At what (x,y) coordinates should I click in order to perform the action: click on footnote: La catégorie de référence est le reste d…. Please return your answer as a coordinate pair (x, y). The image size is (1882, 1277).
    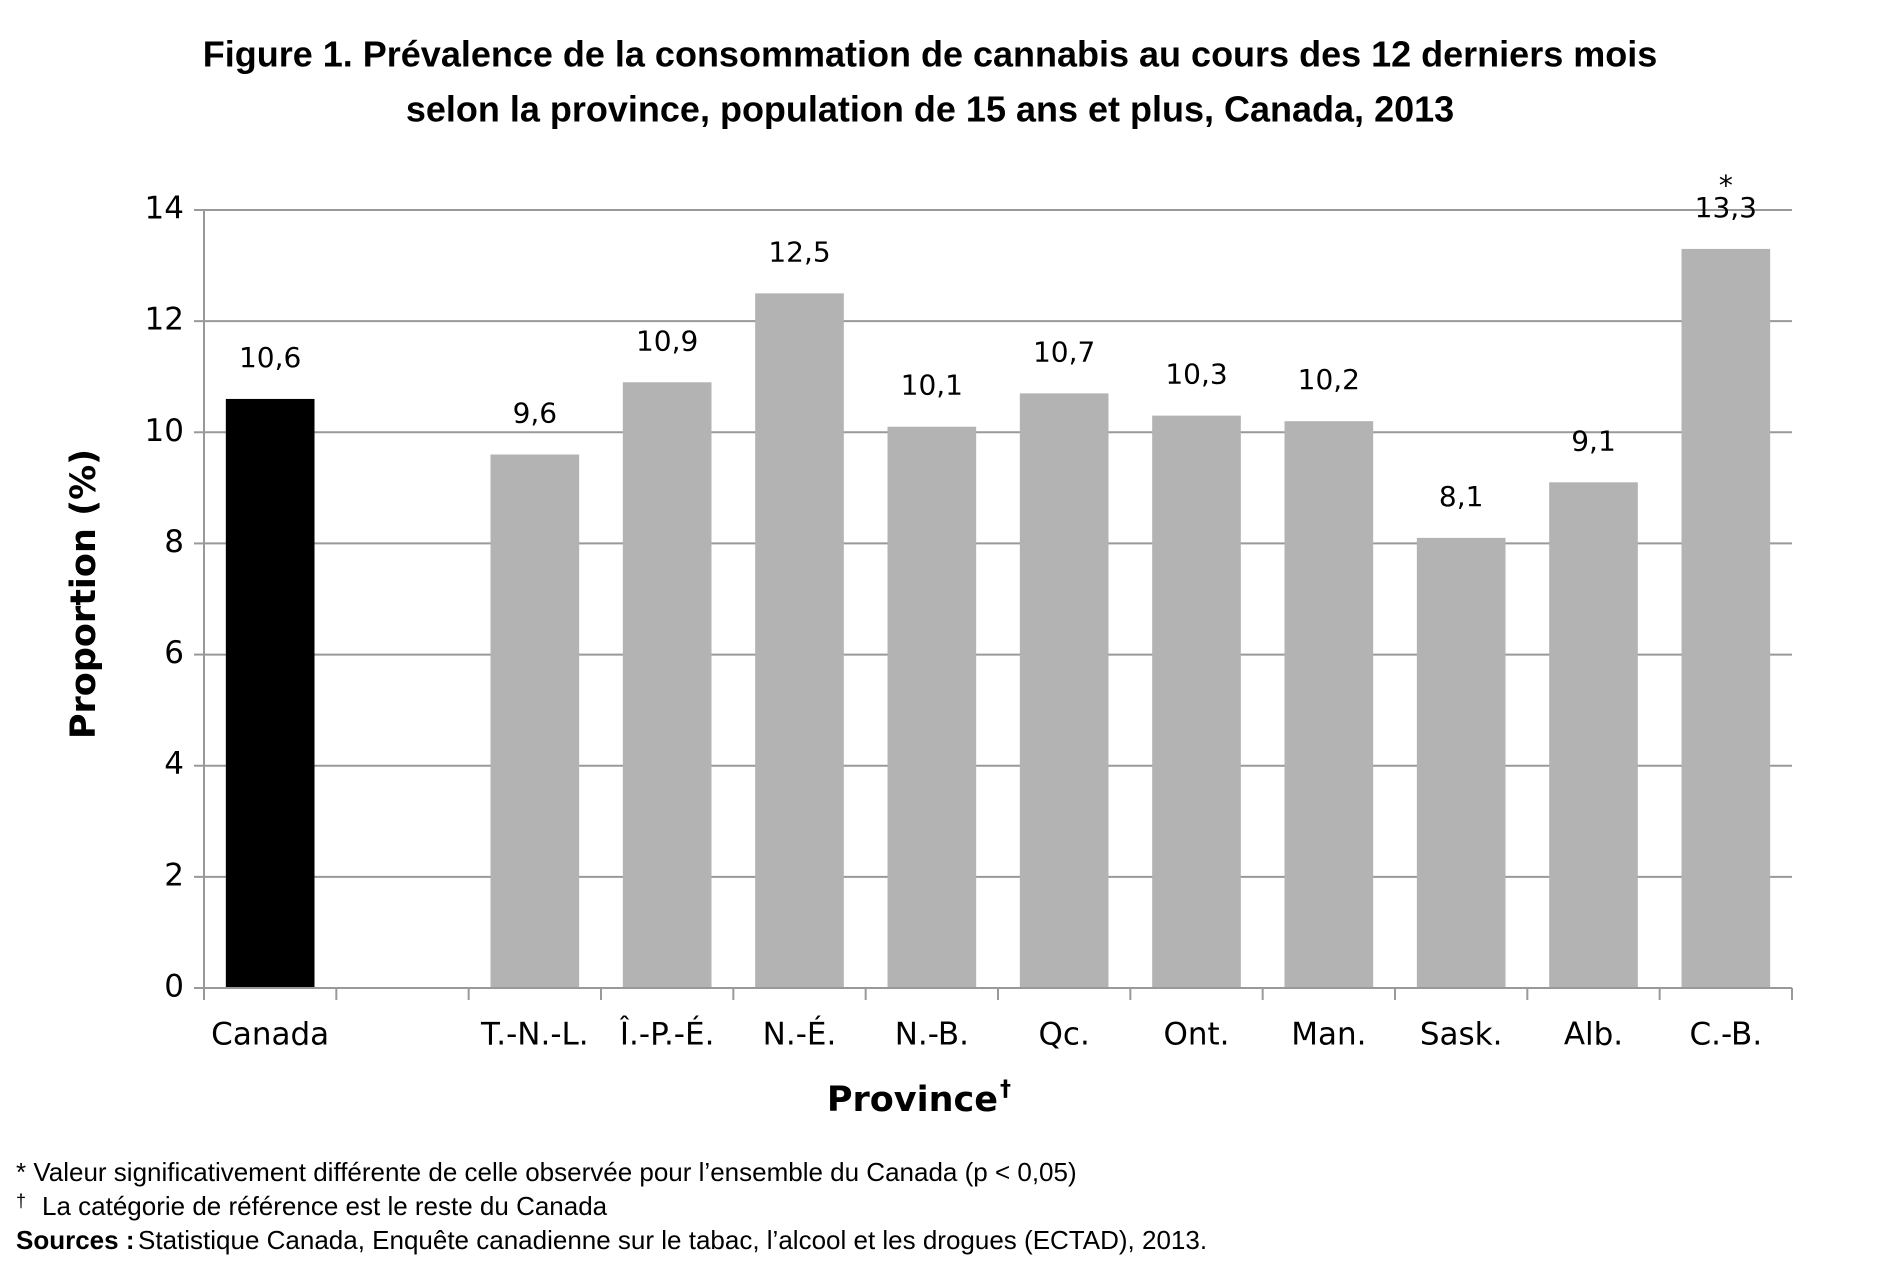
    Looking at the image, I should click on (325, 1206).